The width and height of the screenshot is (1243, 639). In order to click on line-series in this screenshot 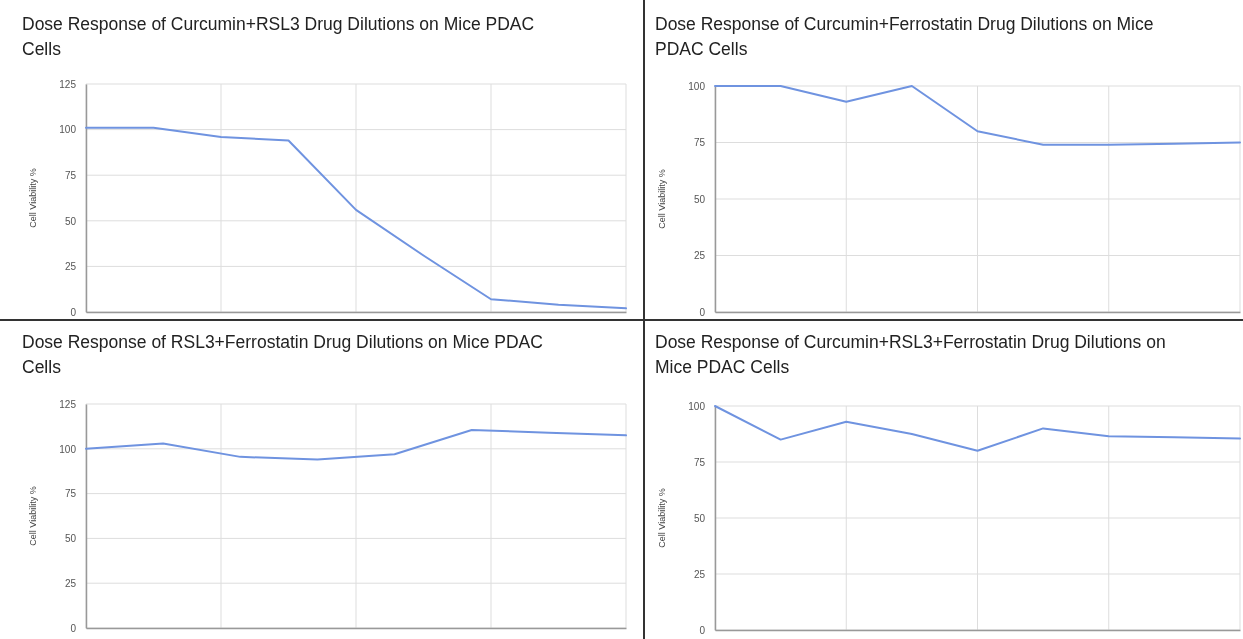, I will do `click(356, 444)`.